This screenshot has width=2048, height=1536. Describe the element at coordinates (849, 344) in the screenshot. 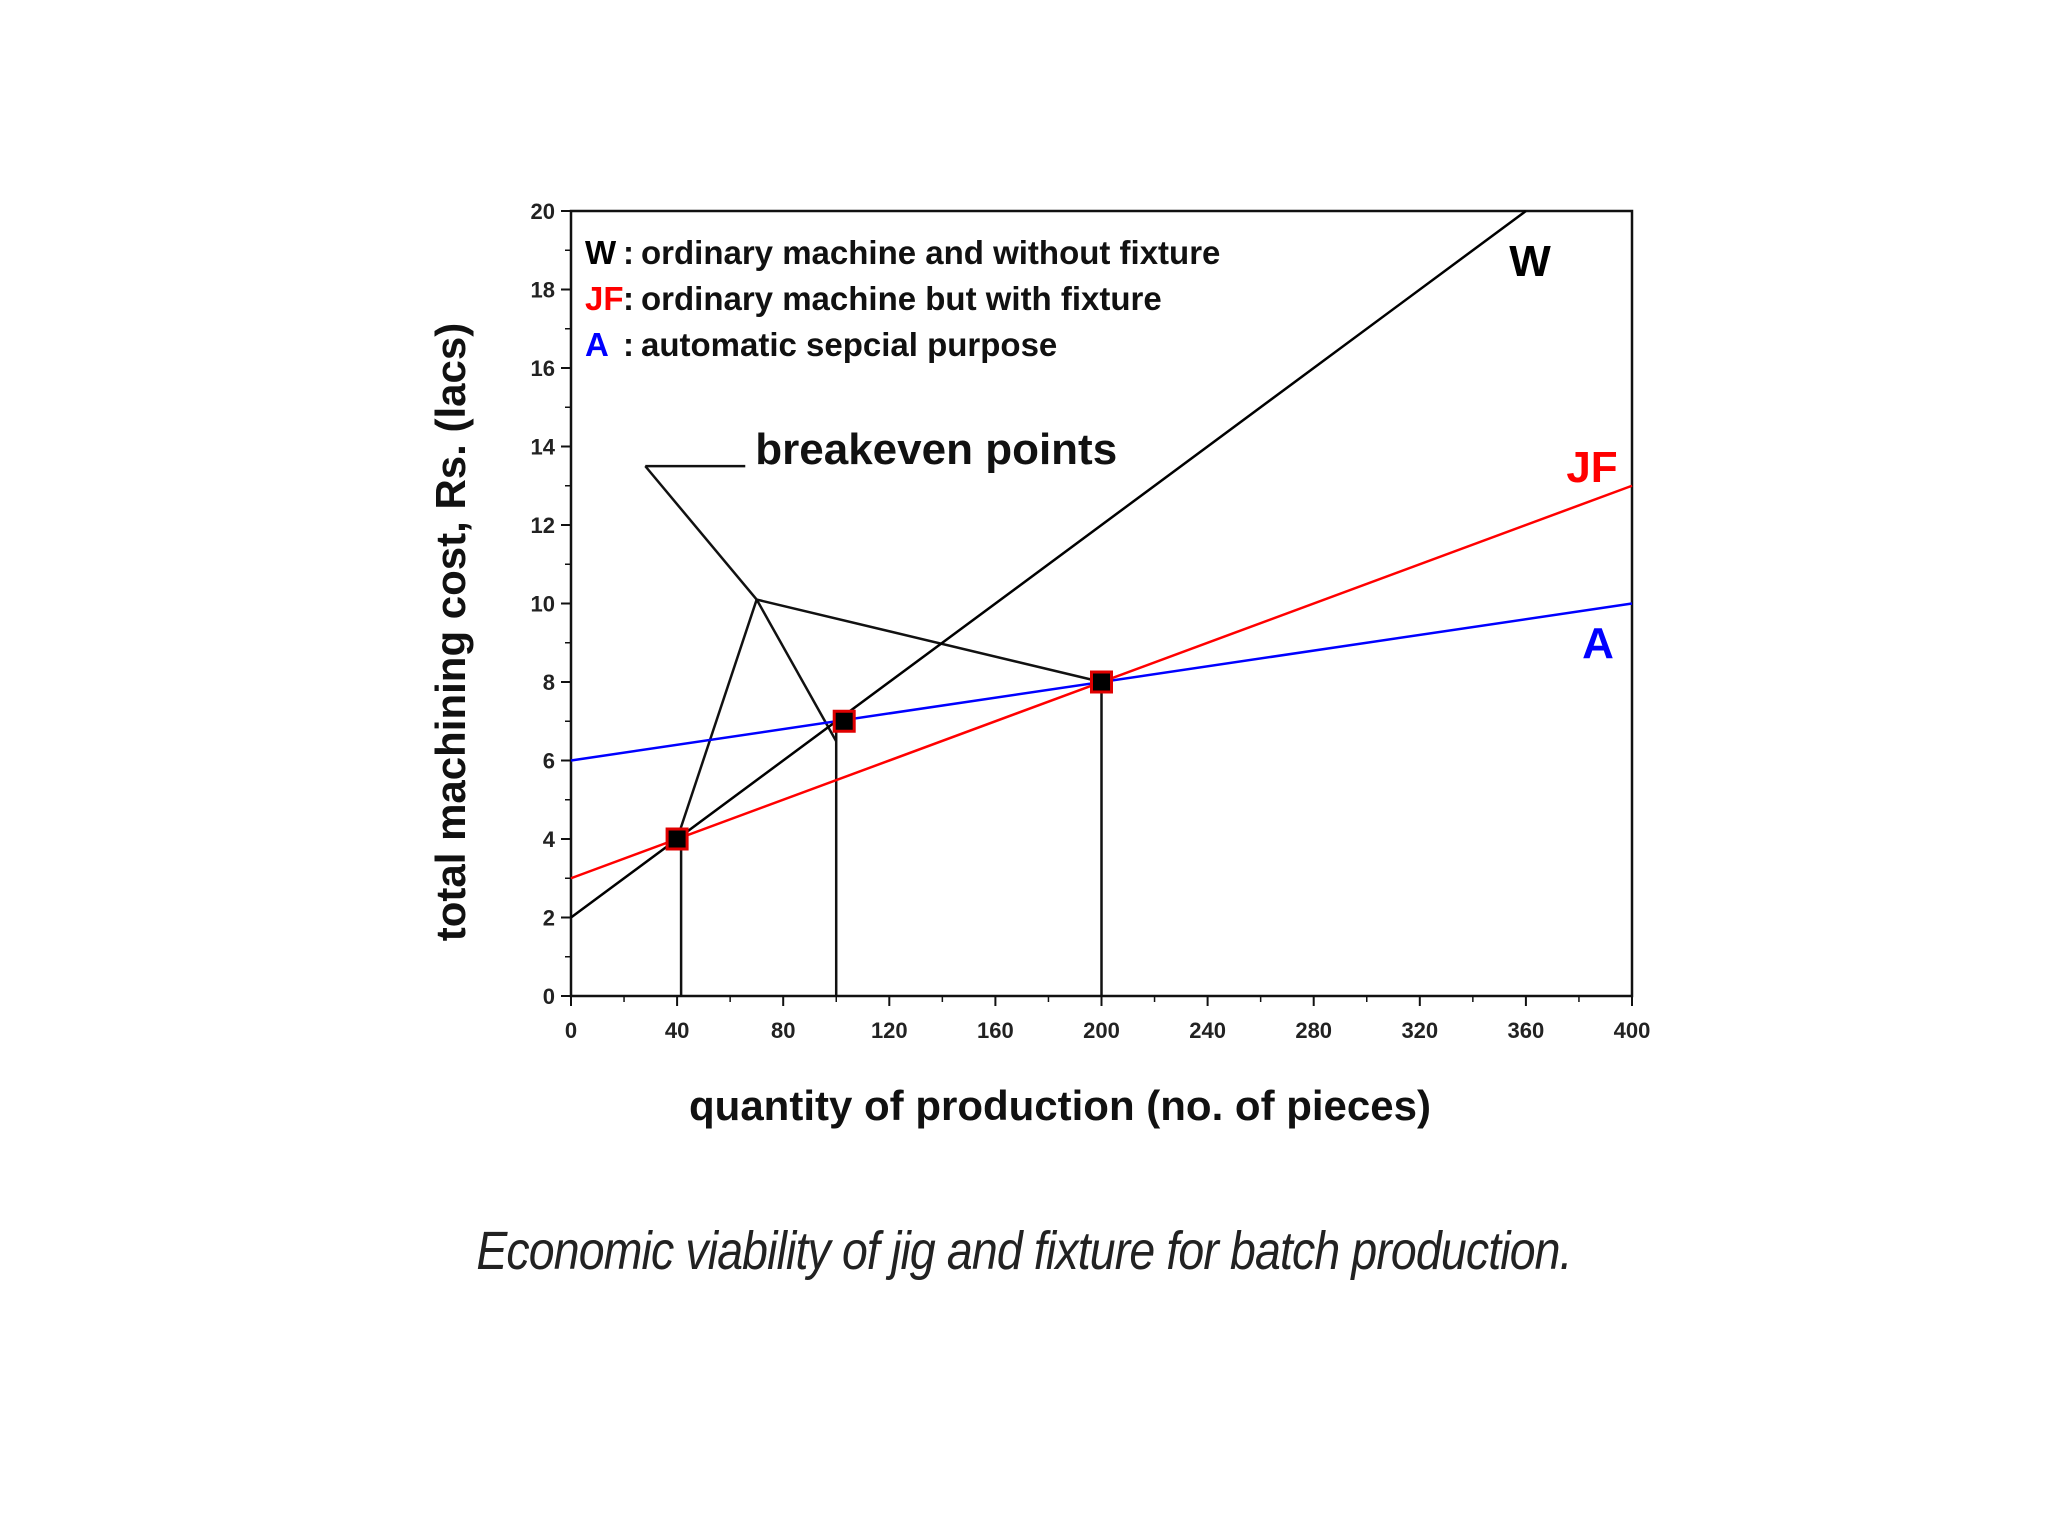

I see `legend-label-a: automatic sepcial purpose` at that location.